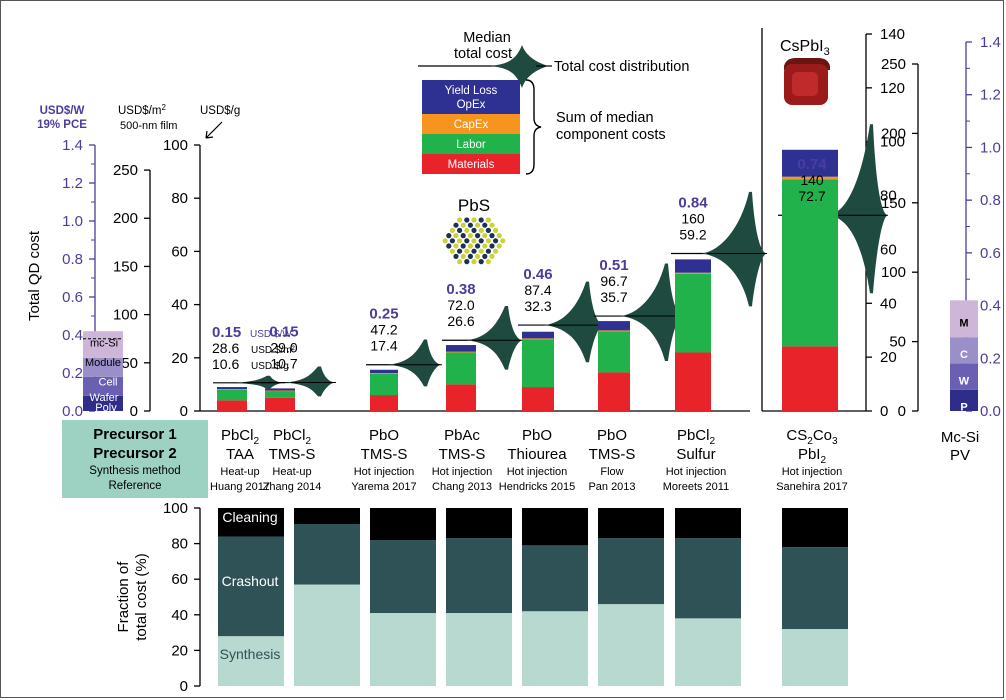 The width and height of the screenshot is (1006, 700). What do you see at coordinates (696, 472) in the screenshot?
I see `category-6-method: Hot injection` at bounding box center [696, 472].